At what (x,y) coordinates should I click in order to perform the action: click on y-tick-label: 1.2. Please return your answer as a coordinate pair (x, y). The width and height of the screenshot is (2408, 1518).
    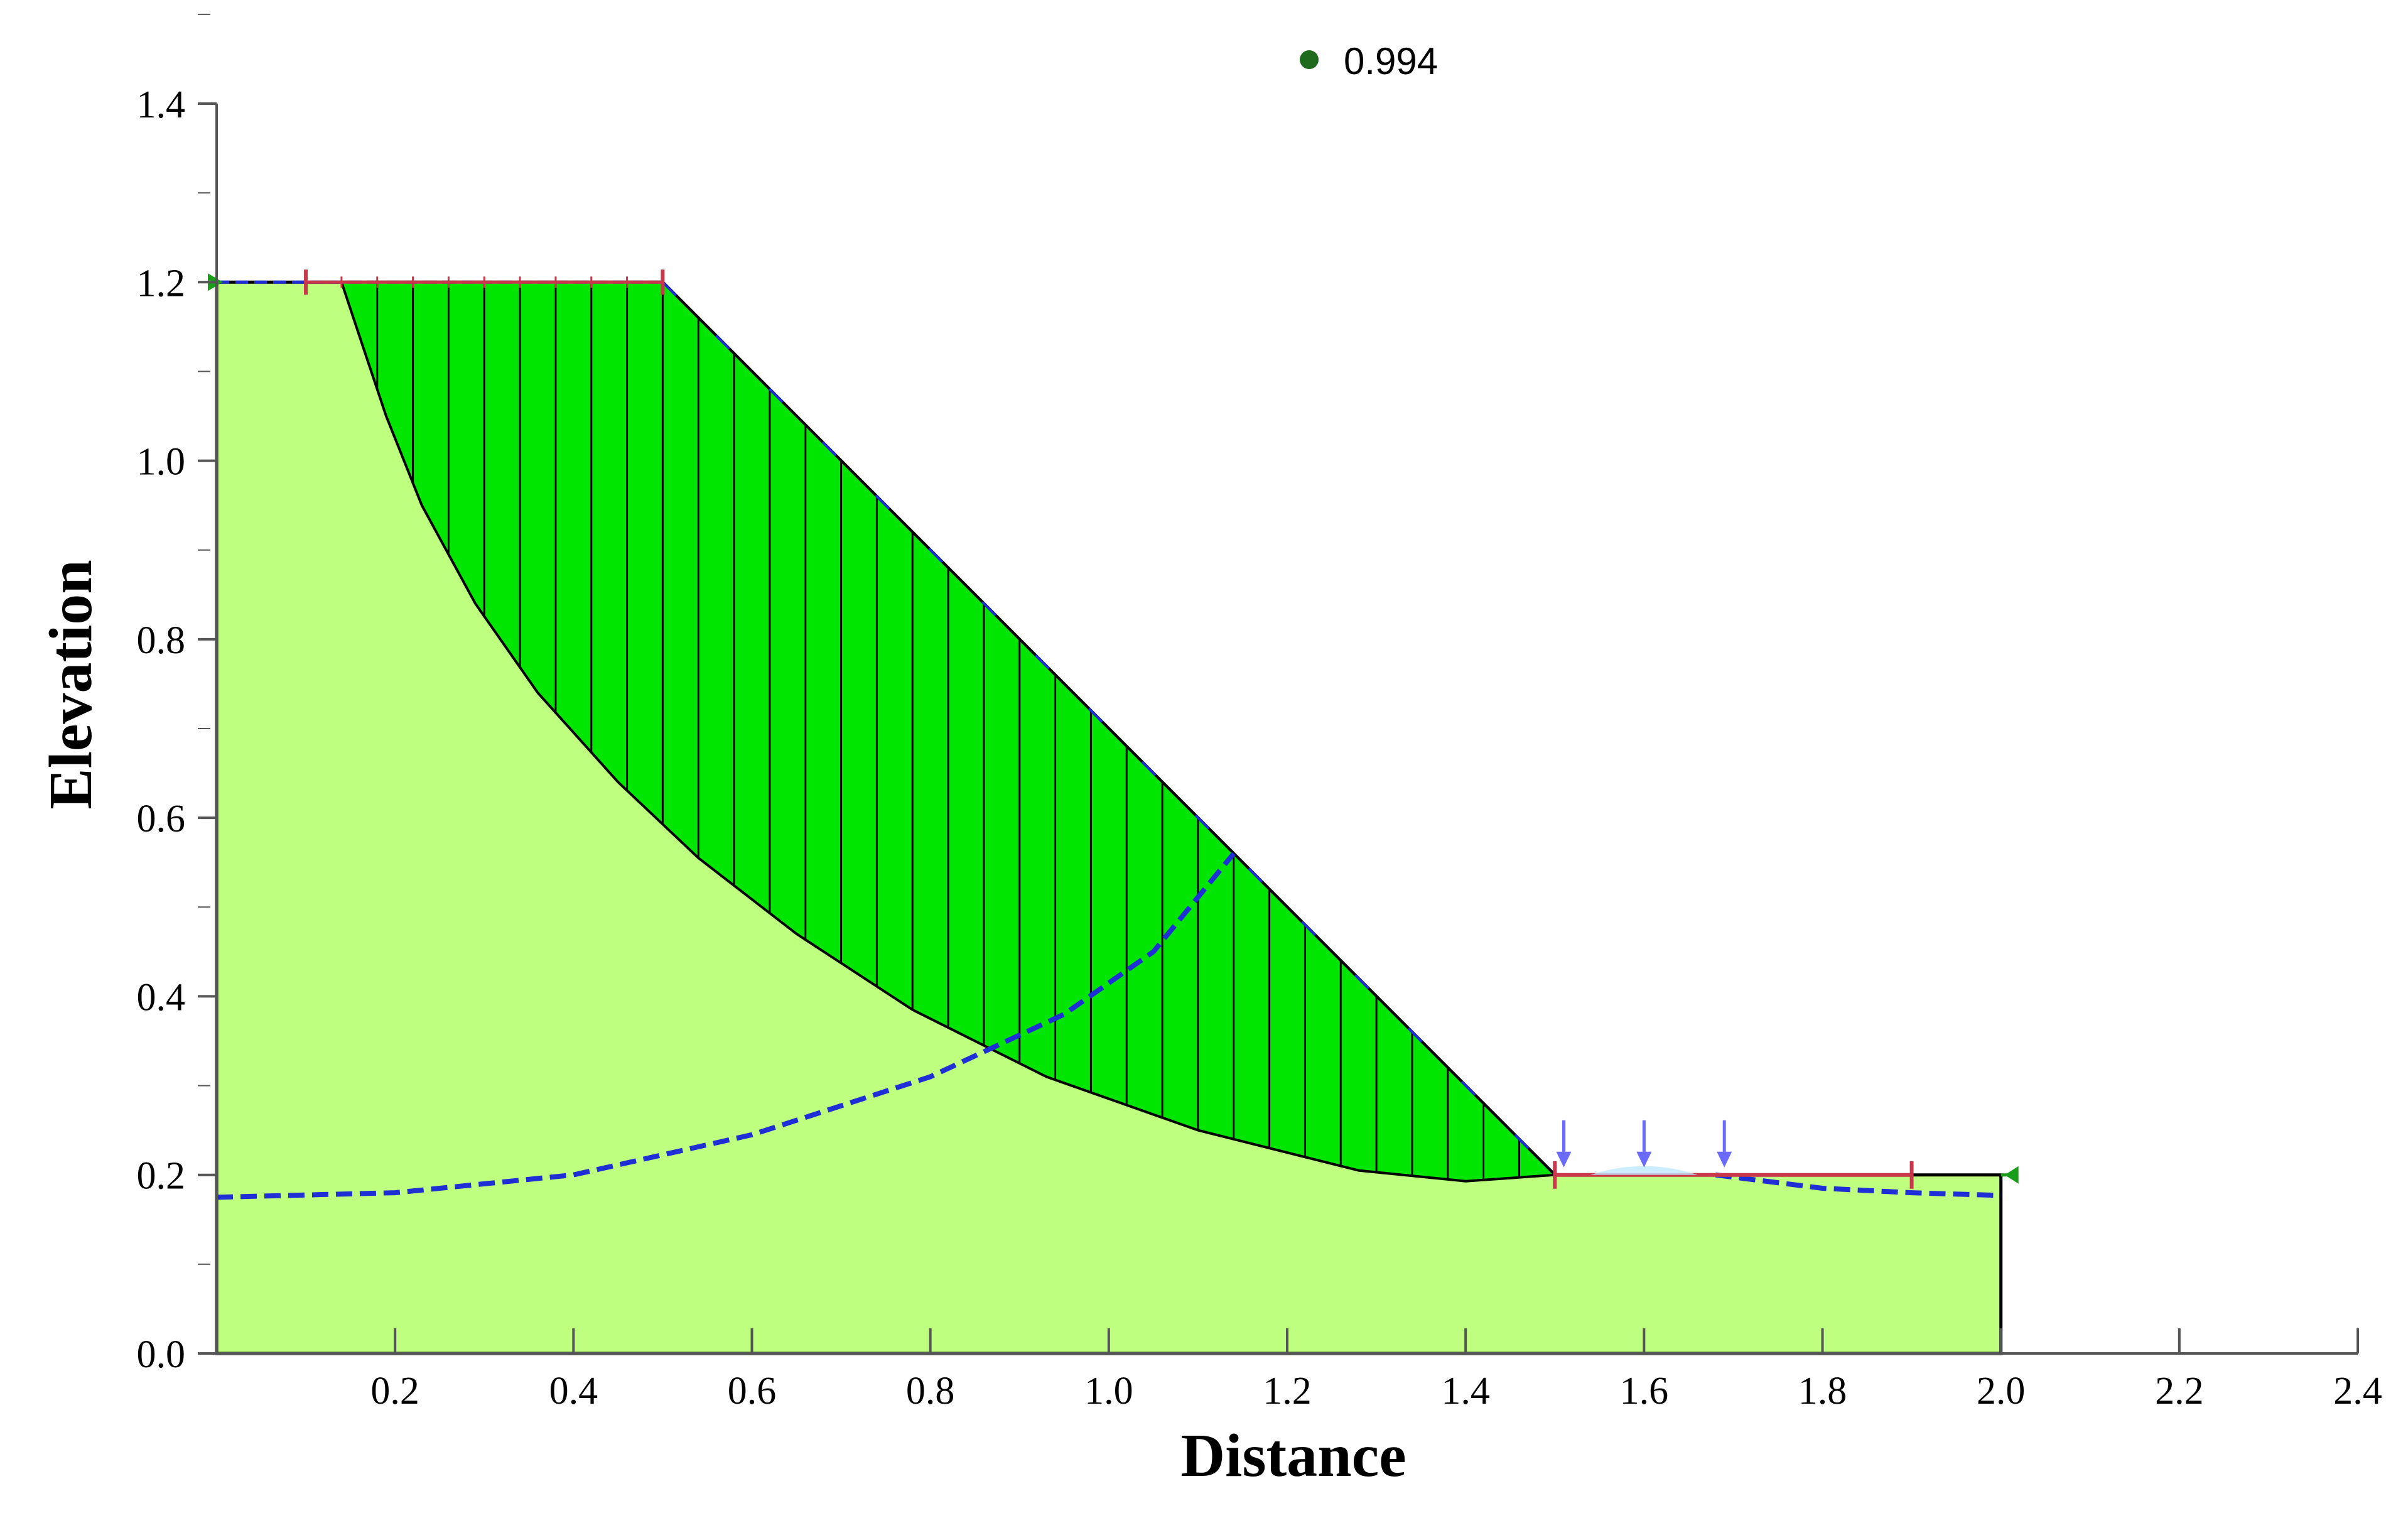
    Looking at the image, I should click on (162, 283).